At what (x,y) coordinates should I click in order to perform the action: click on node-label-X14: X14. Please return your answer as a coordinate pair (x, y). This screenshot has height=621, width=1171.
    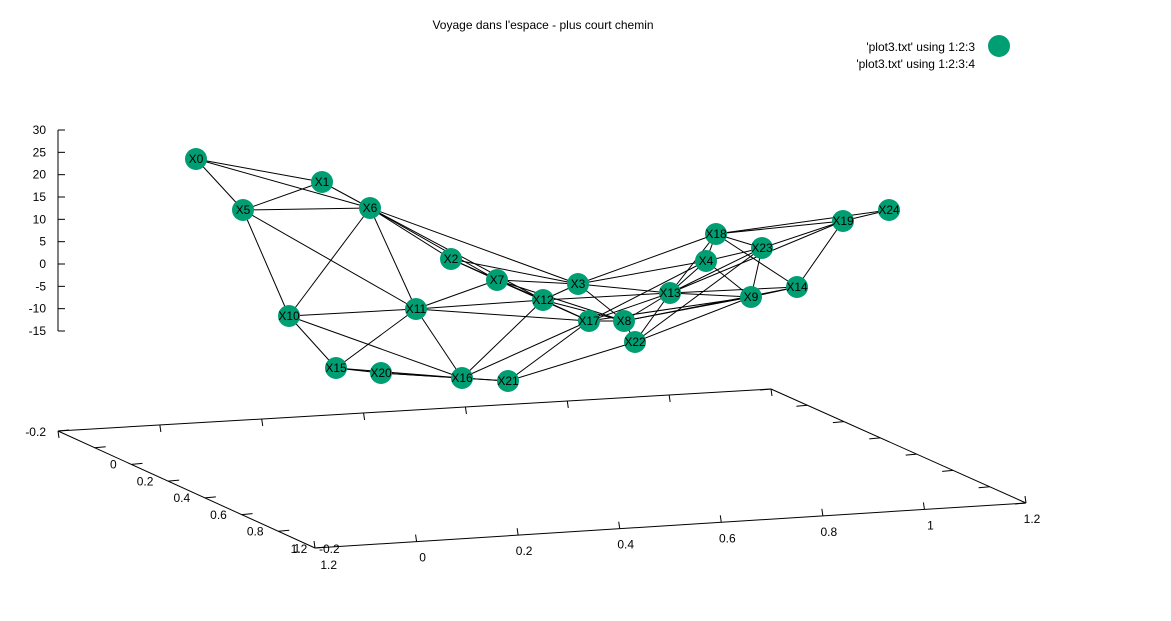
    Looking at the image, I should click on (797, 287).